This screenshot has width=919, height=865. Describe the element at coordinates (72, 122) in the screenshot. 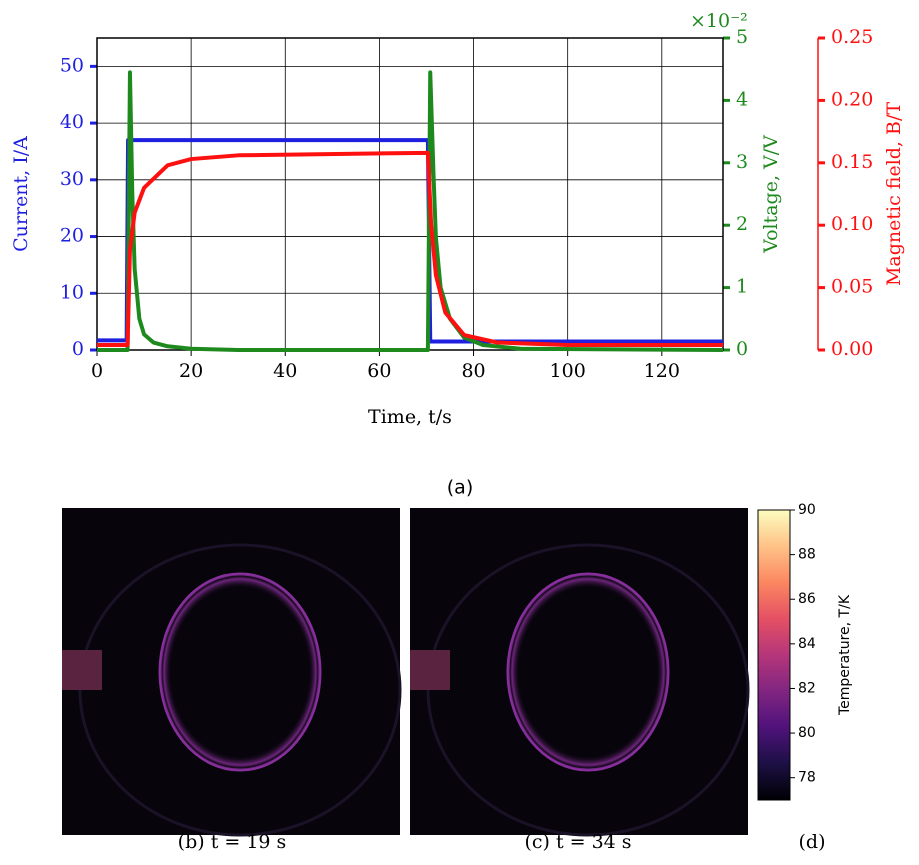

I see `y-tick-label: 40` at that location.